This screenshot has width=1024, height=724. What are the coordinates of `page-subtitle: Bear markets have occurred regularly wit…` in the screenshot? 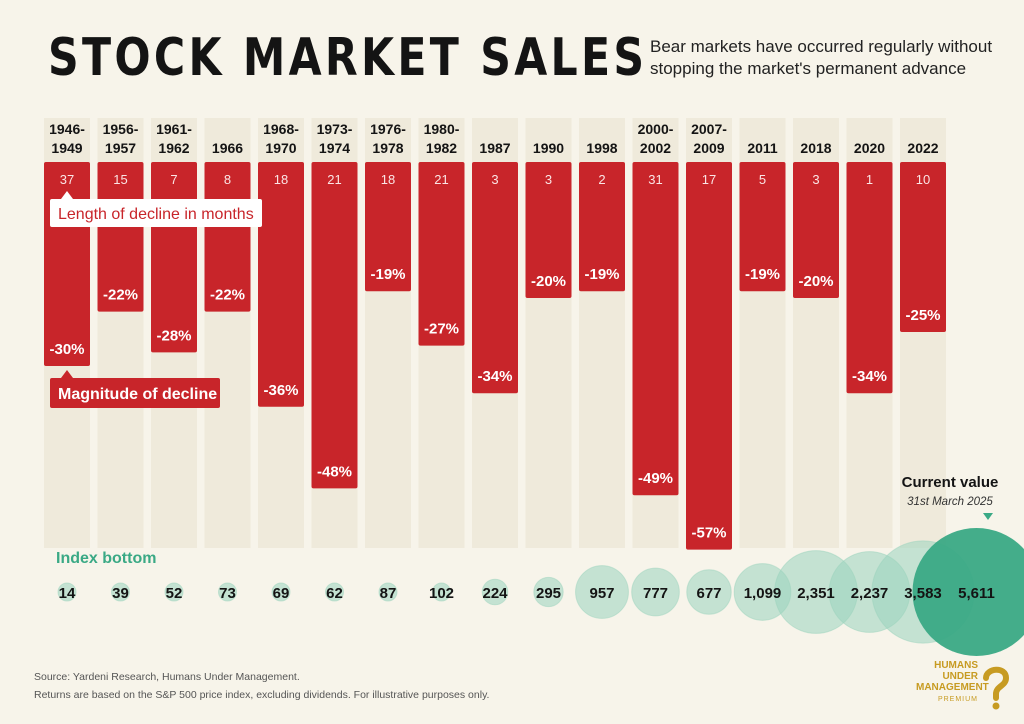 It's located at (821, 57).